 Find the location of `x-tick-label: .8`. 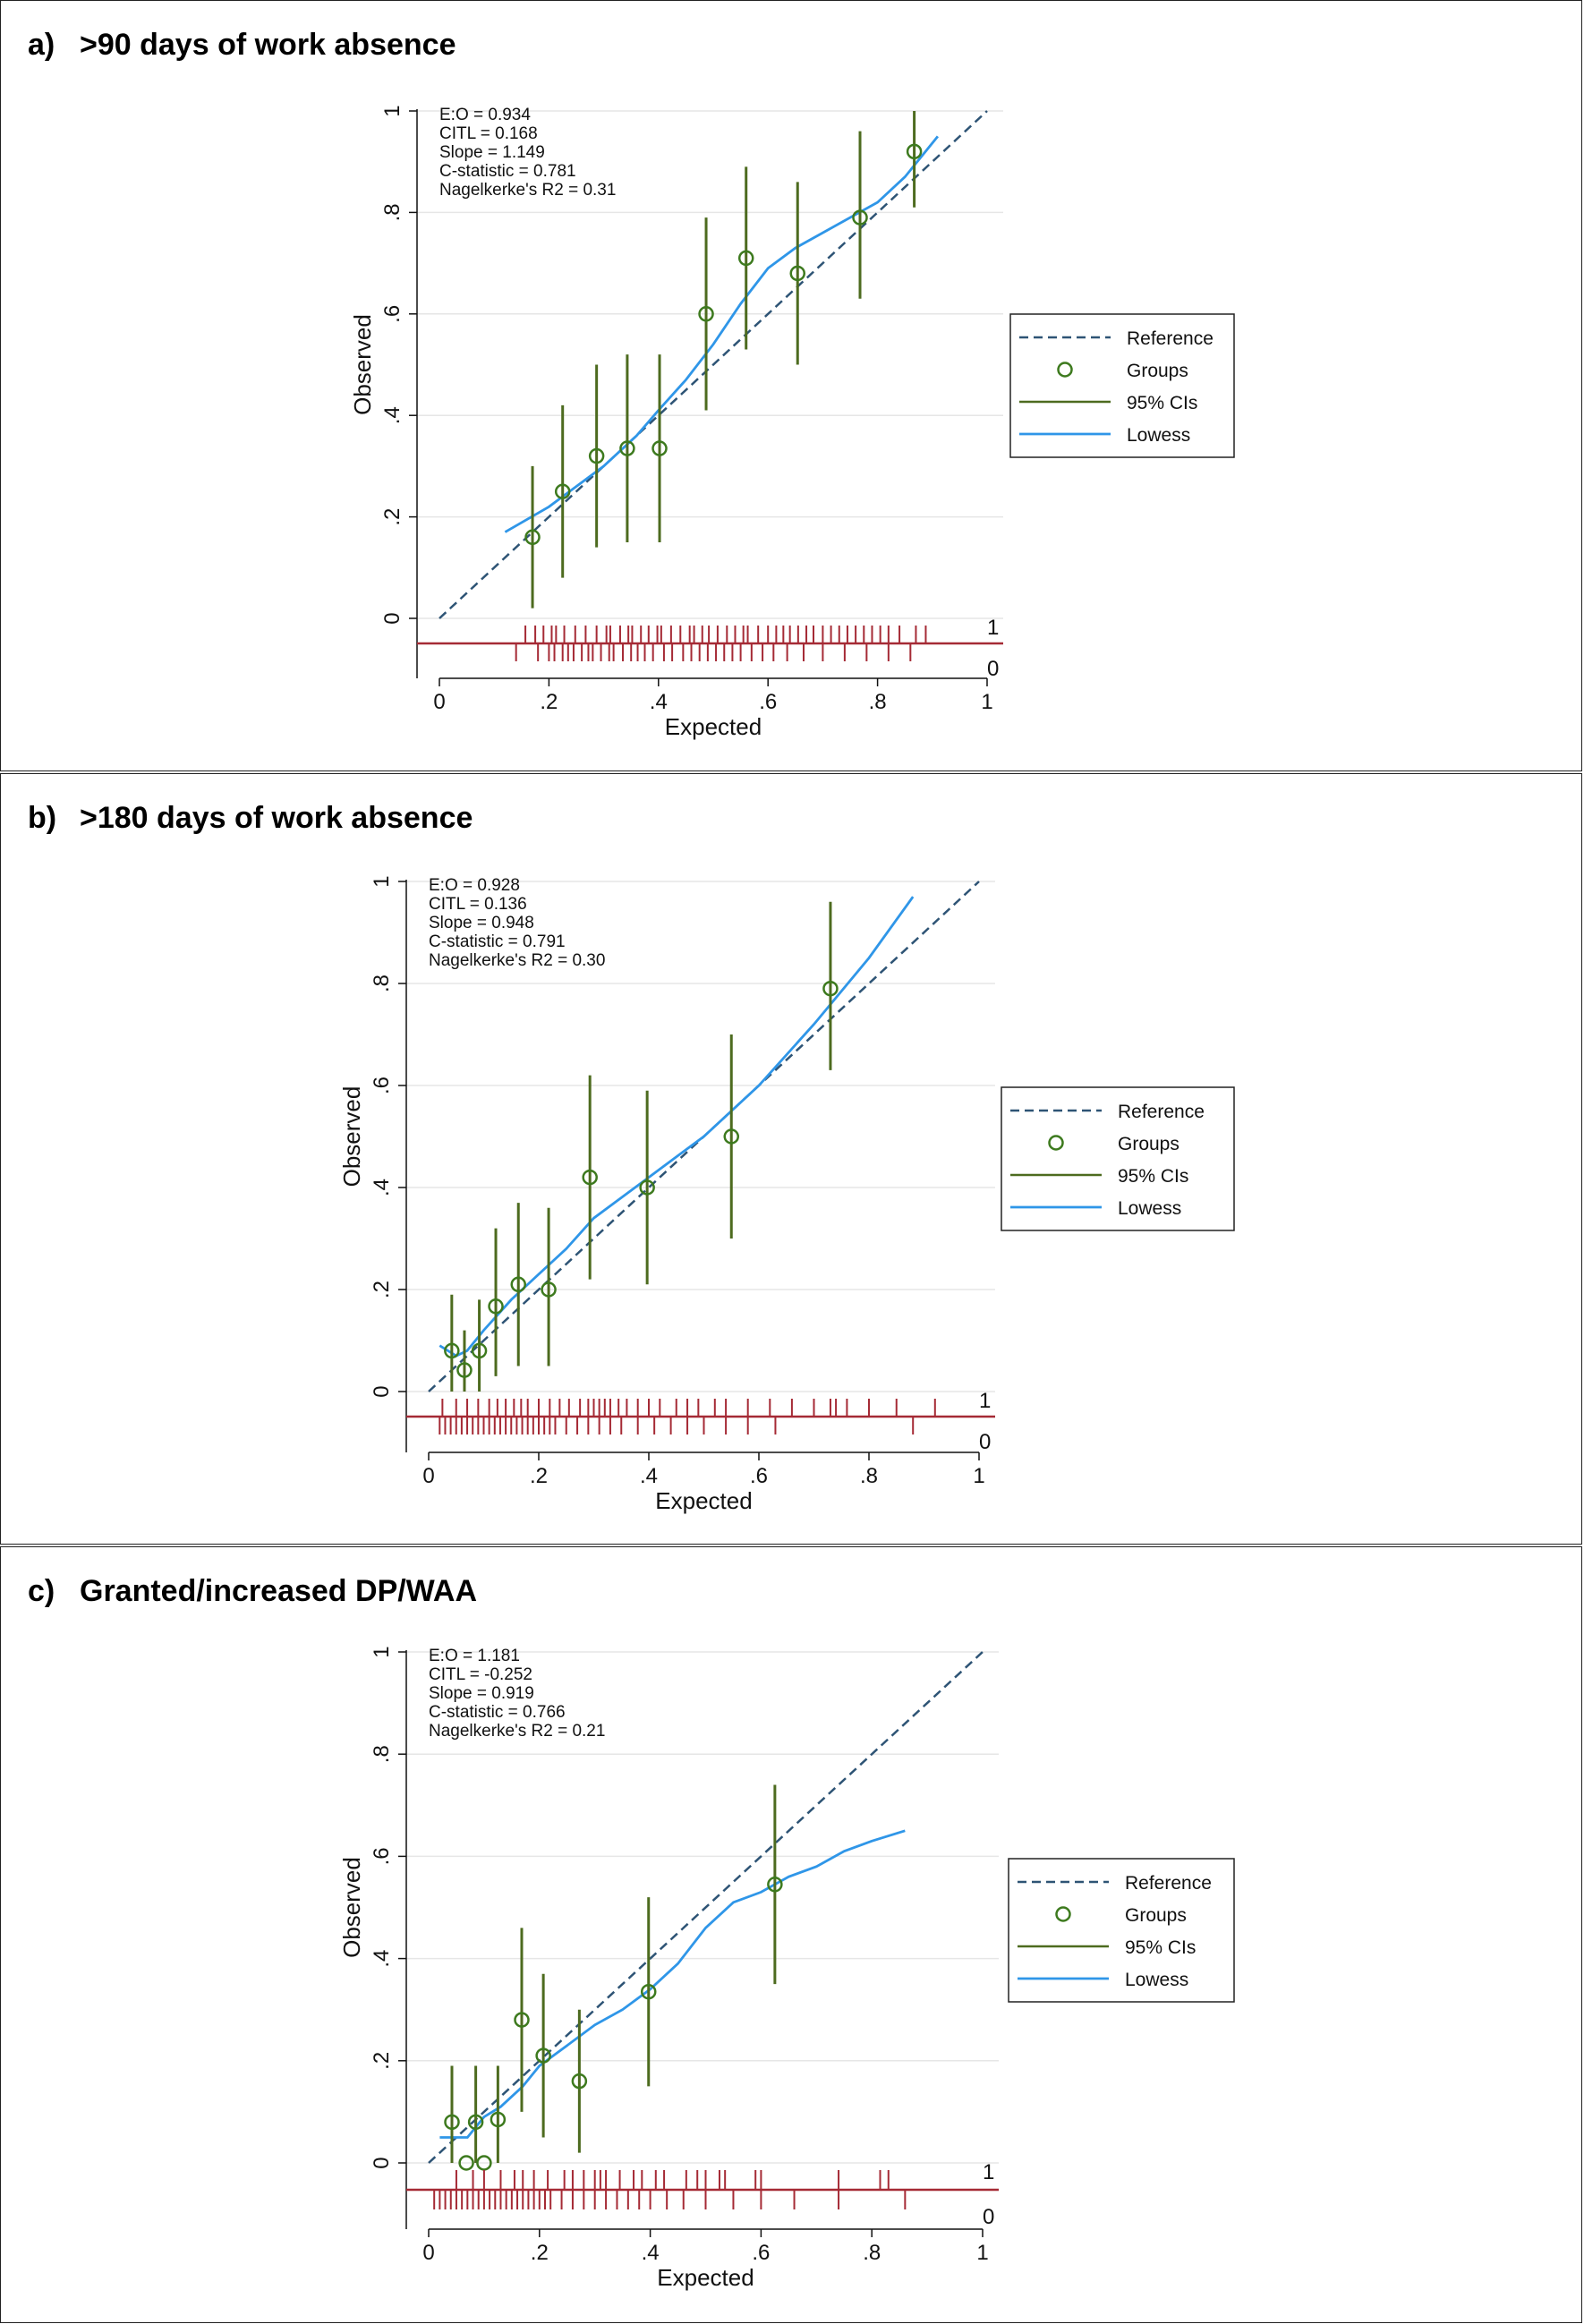

x-tick-label: .8 is located at coordinates (878, 702).